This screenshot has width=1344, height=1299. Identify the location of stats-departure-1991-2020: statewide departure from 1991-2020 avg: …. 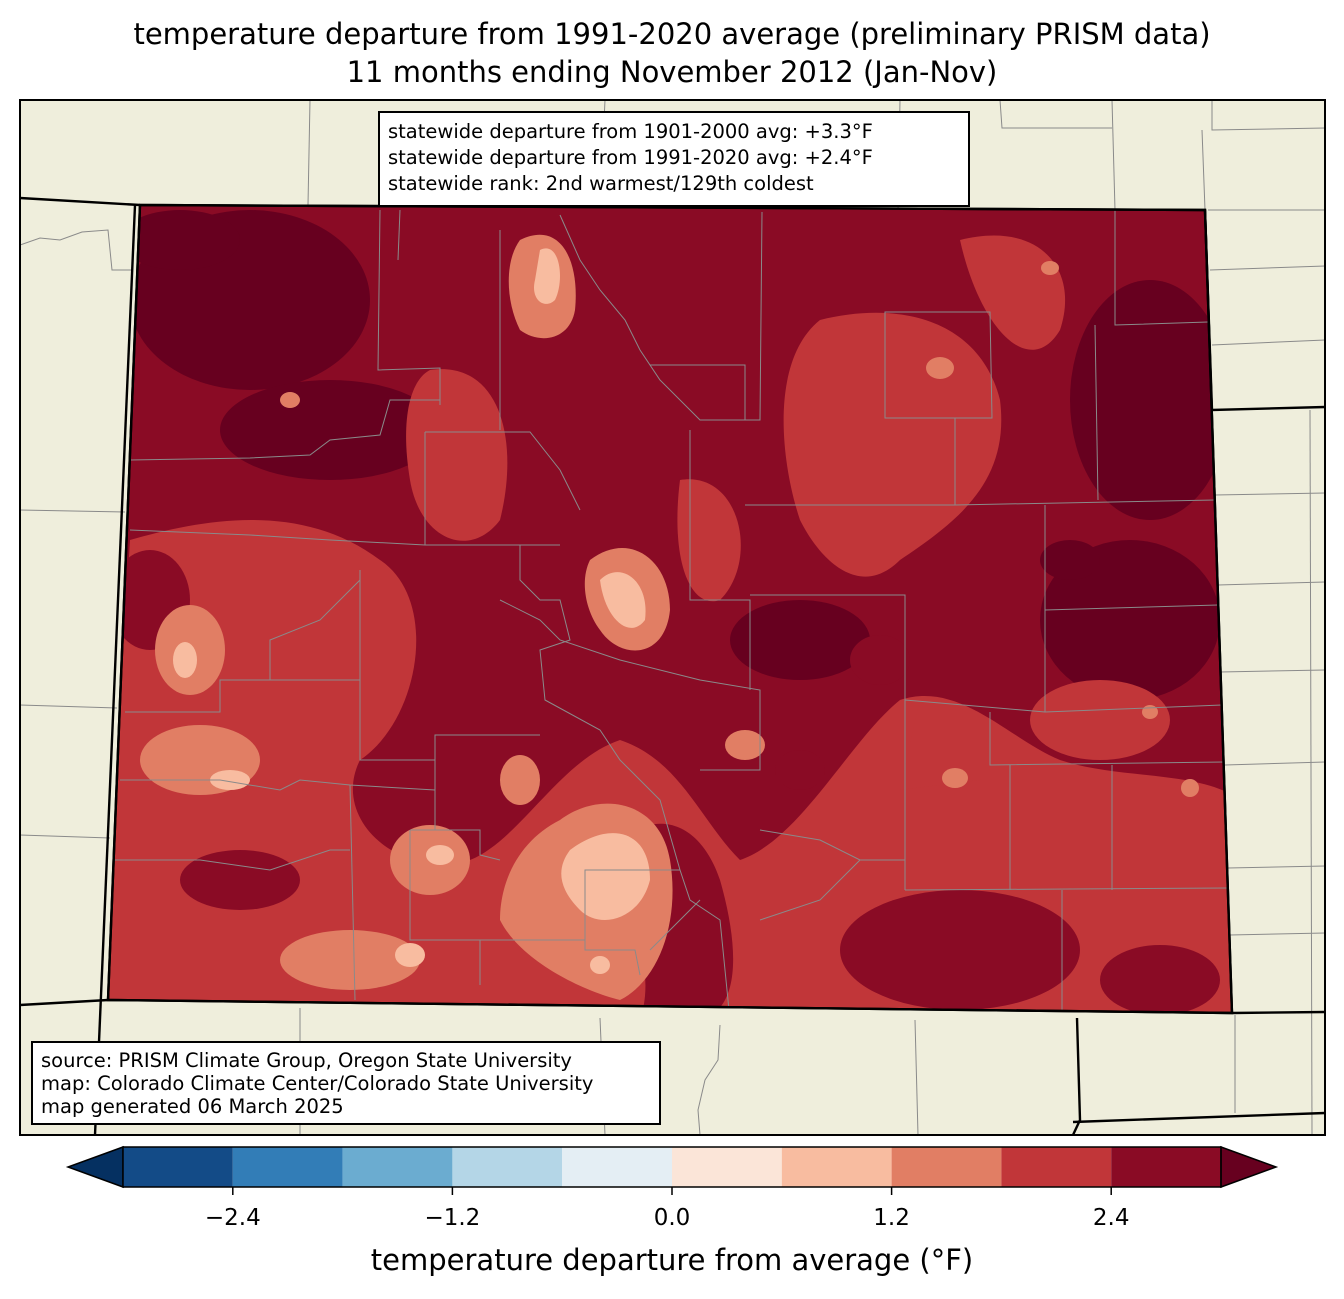
(630, 157).